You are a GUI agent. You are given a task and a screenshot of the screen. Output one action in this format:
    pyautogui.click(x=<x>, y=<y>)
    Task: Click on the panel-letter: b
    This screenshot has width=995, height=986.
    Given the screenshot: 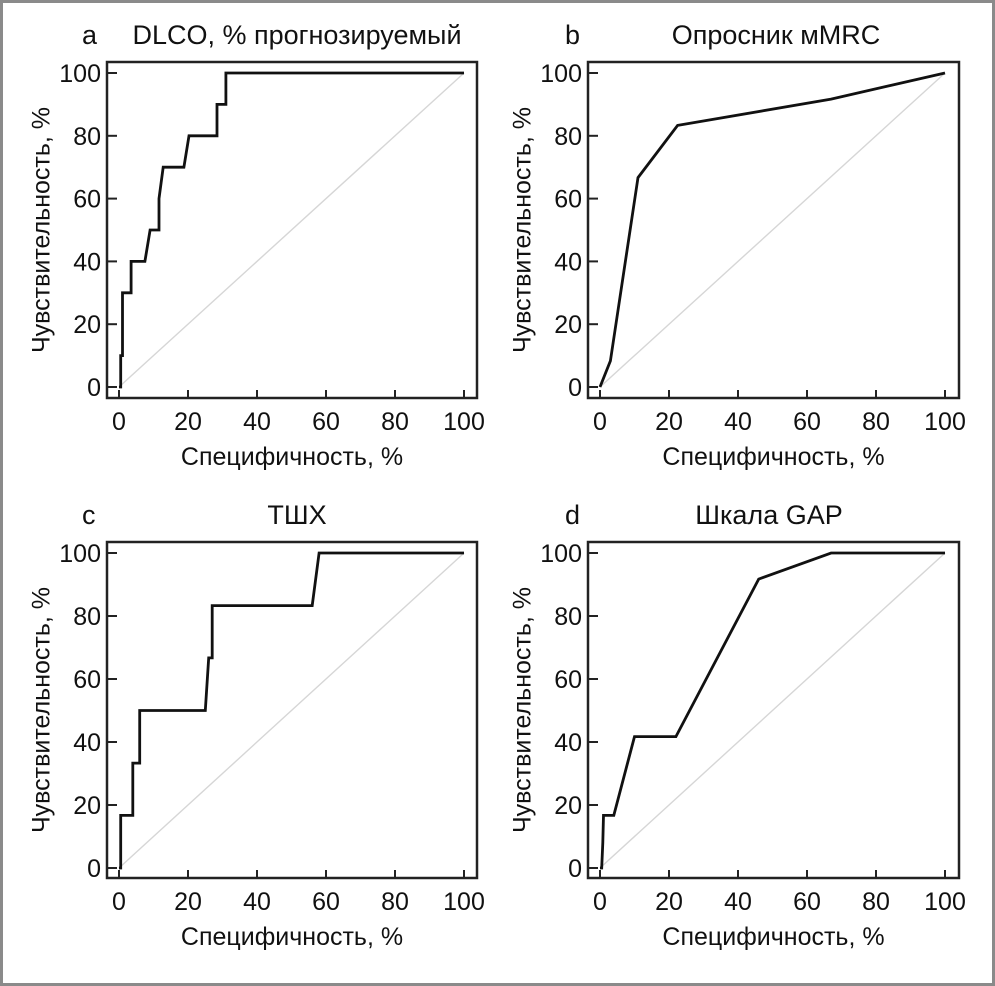 What is the action you would take?
    pyautogui.click(x=572, y=35)
    